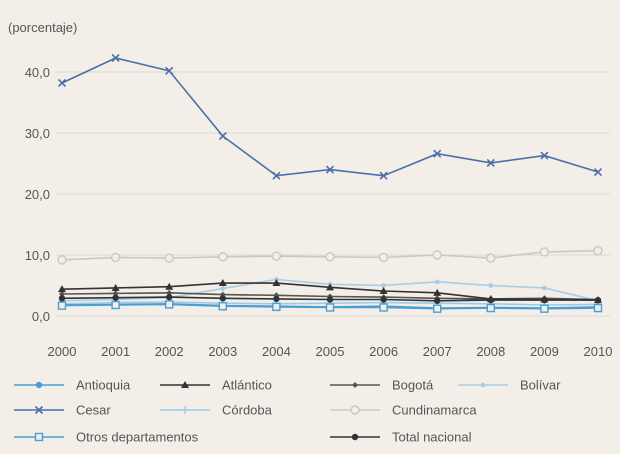 This screenshot has width=620, height=454. I want to click on series-cundinamarca, so click(330, 255).